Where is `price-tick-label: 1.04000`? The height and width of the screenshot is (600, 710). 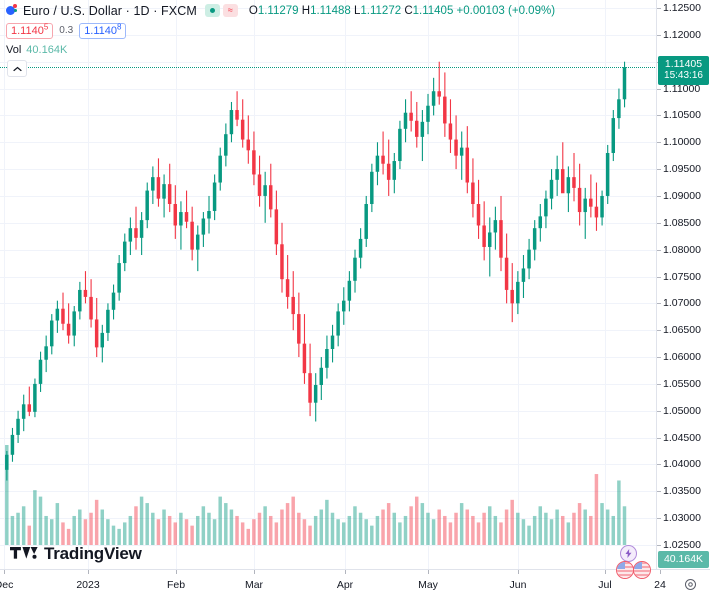 price-tick-label: 1.04000 is located at coordinates (682, 464).